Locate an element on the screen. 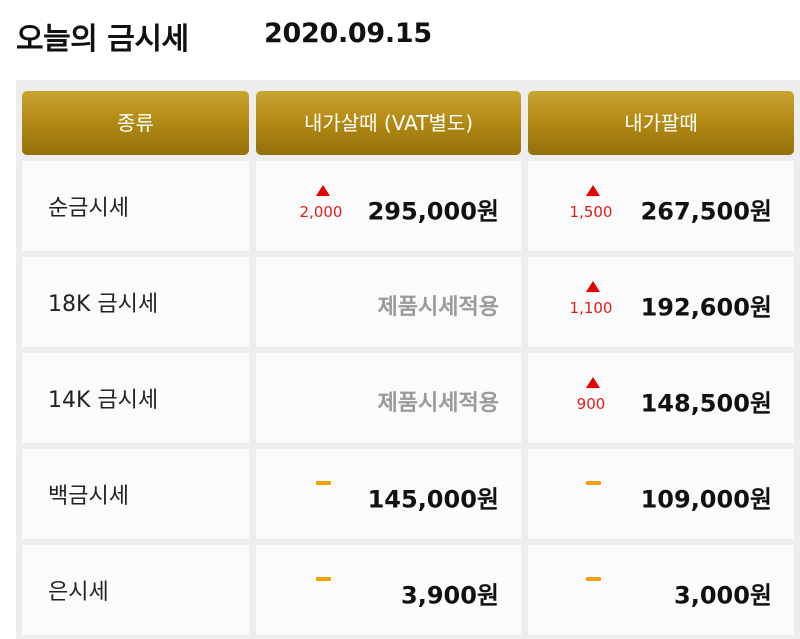 This screenshot has width=800, height=639. price-value: 109,000원 is located at coordinates (706, 499).